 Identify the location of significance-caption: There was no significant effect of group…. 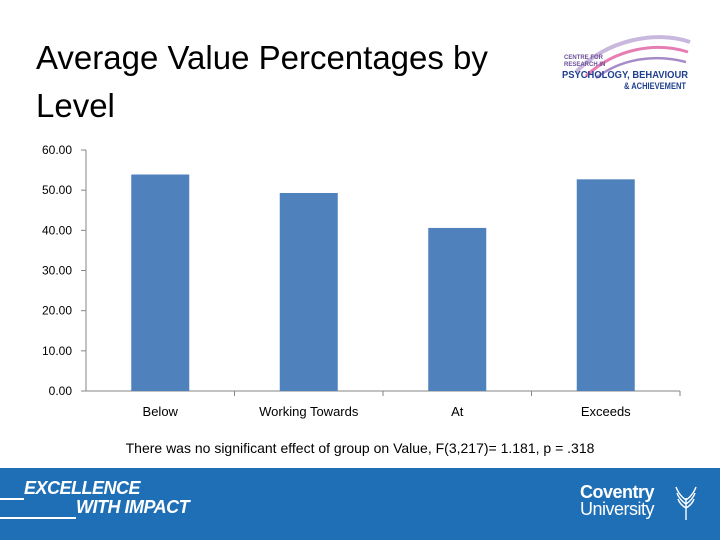
(360, 448).